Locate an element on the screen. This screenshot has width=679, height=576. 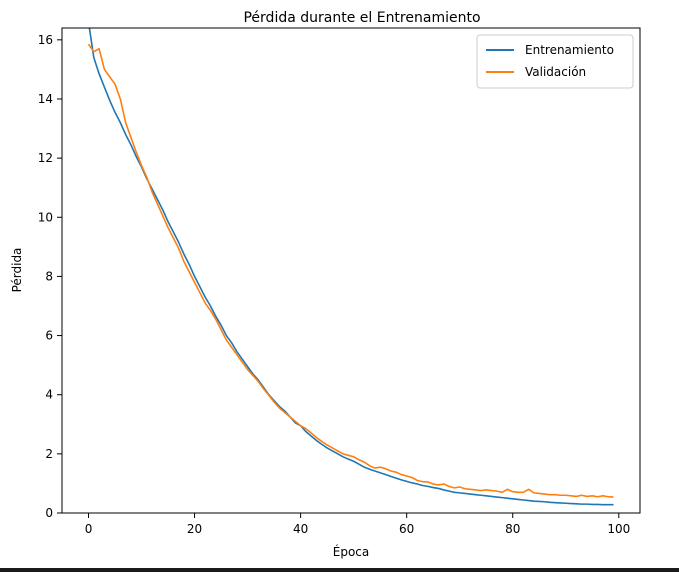
x-tick-label: 40 is located at coordinates (300, 529).